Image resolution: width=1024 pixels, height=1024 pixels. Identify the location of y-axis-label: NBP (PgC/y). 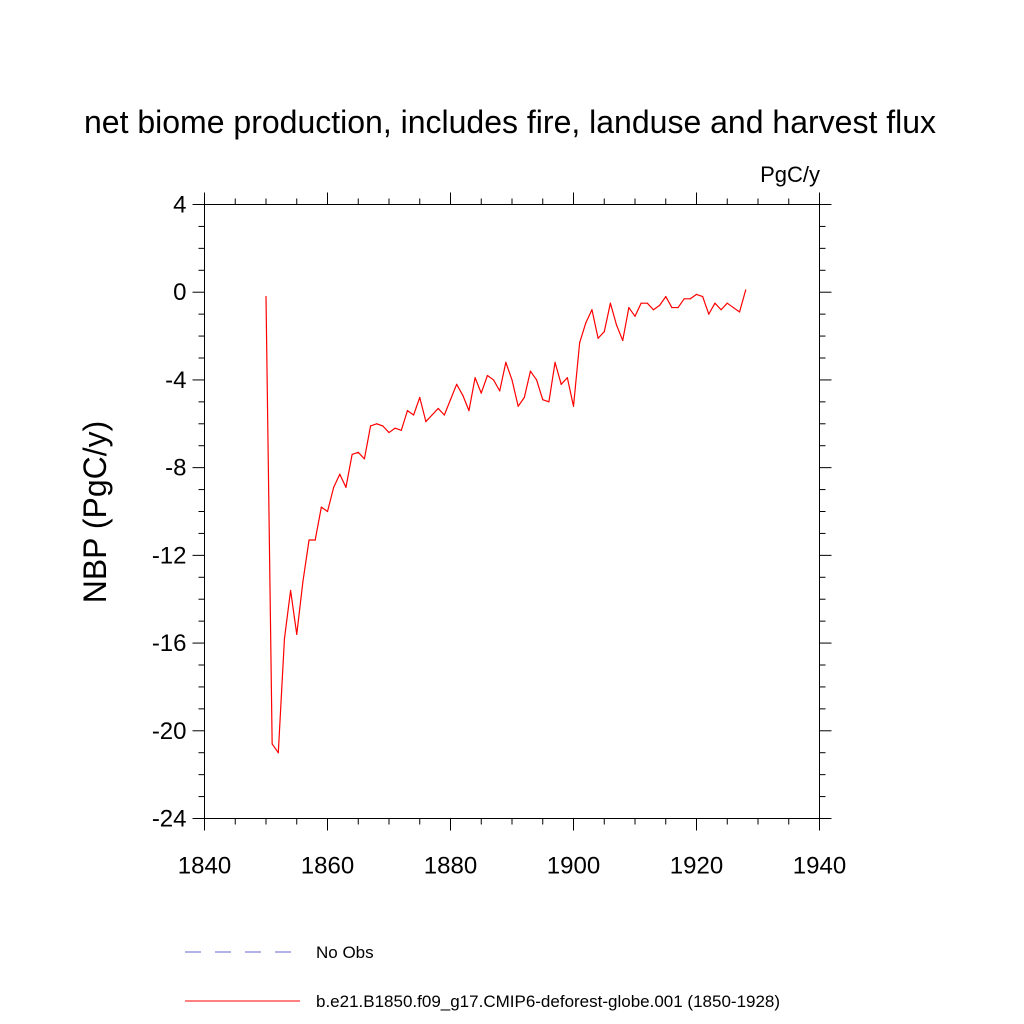
(95, 512).